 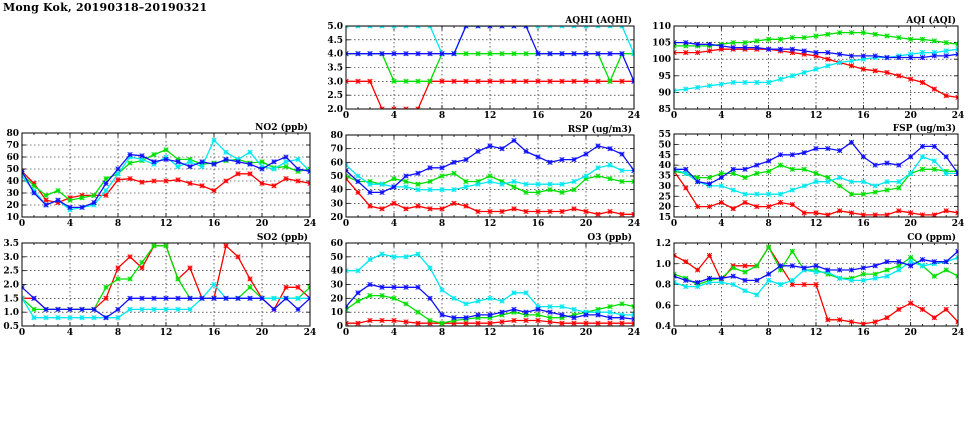 I want to click on y-tick-label: 80, so click(x=336, y=136).